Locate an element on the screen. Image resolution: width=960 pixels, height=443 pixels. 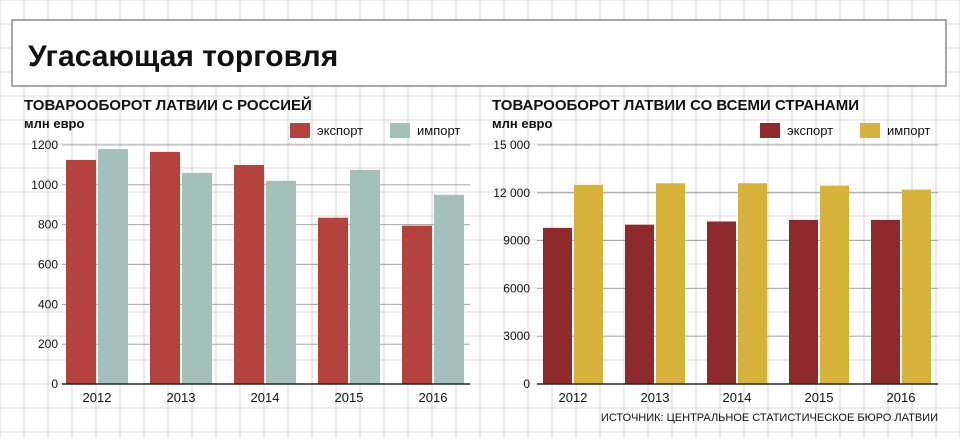
y-tick-label: 3000 is located at coordinates (516, 336).